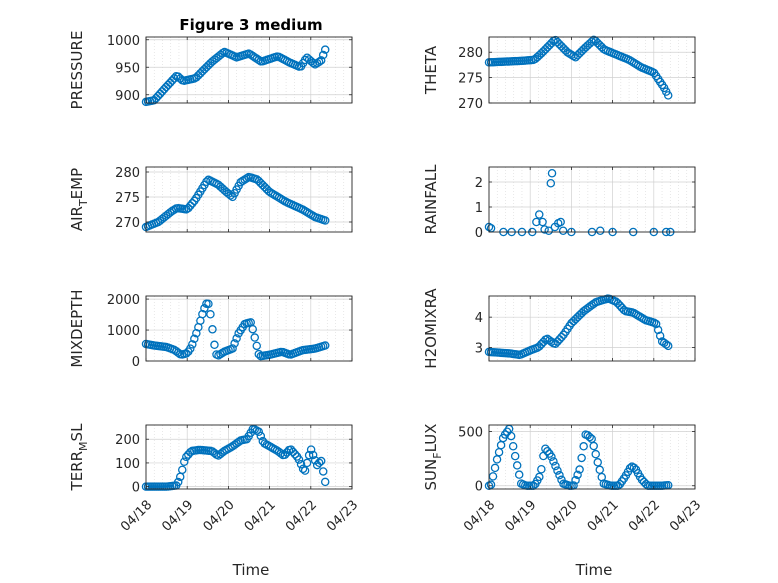  What do you see at coordinates (123, 331) in the screenshot?
I see `y-tick-label: 1000` at bounding box center [123, 331].